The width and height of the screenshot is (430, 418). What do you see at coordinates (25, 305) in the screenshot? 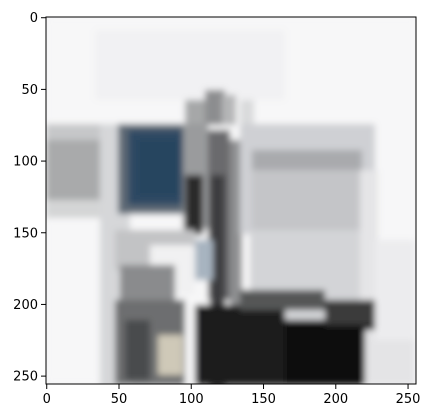
I see `y-tick-label: 200` at bounding box center [25, 305].